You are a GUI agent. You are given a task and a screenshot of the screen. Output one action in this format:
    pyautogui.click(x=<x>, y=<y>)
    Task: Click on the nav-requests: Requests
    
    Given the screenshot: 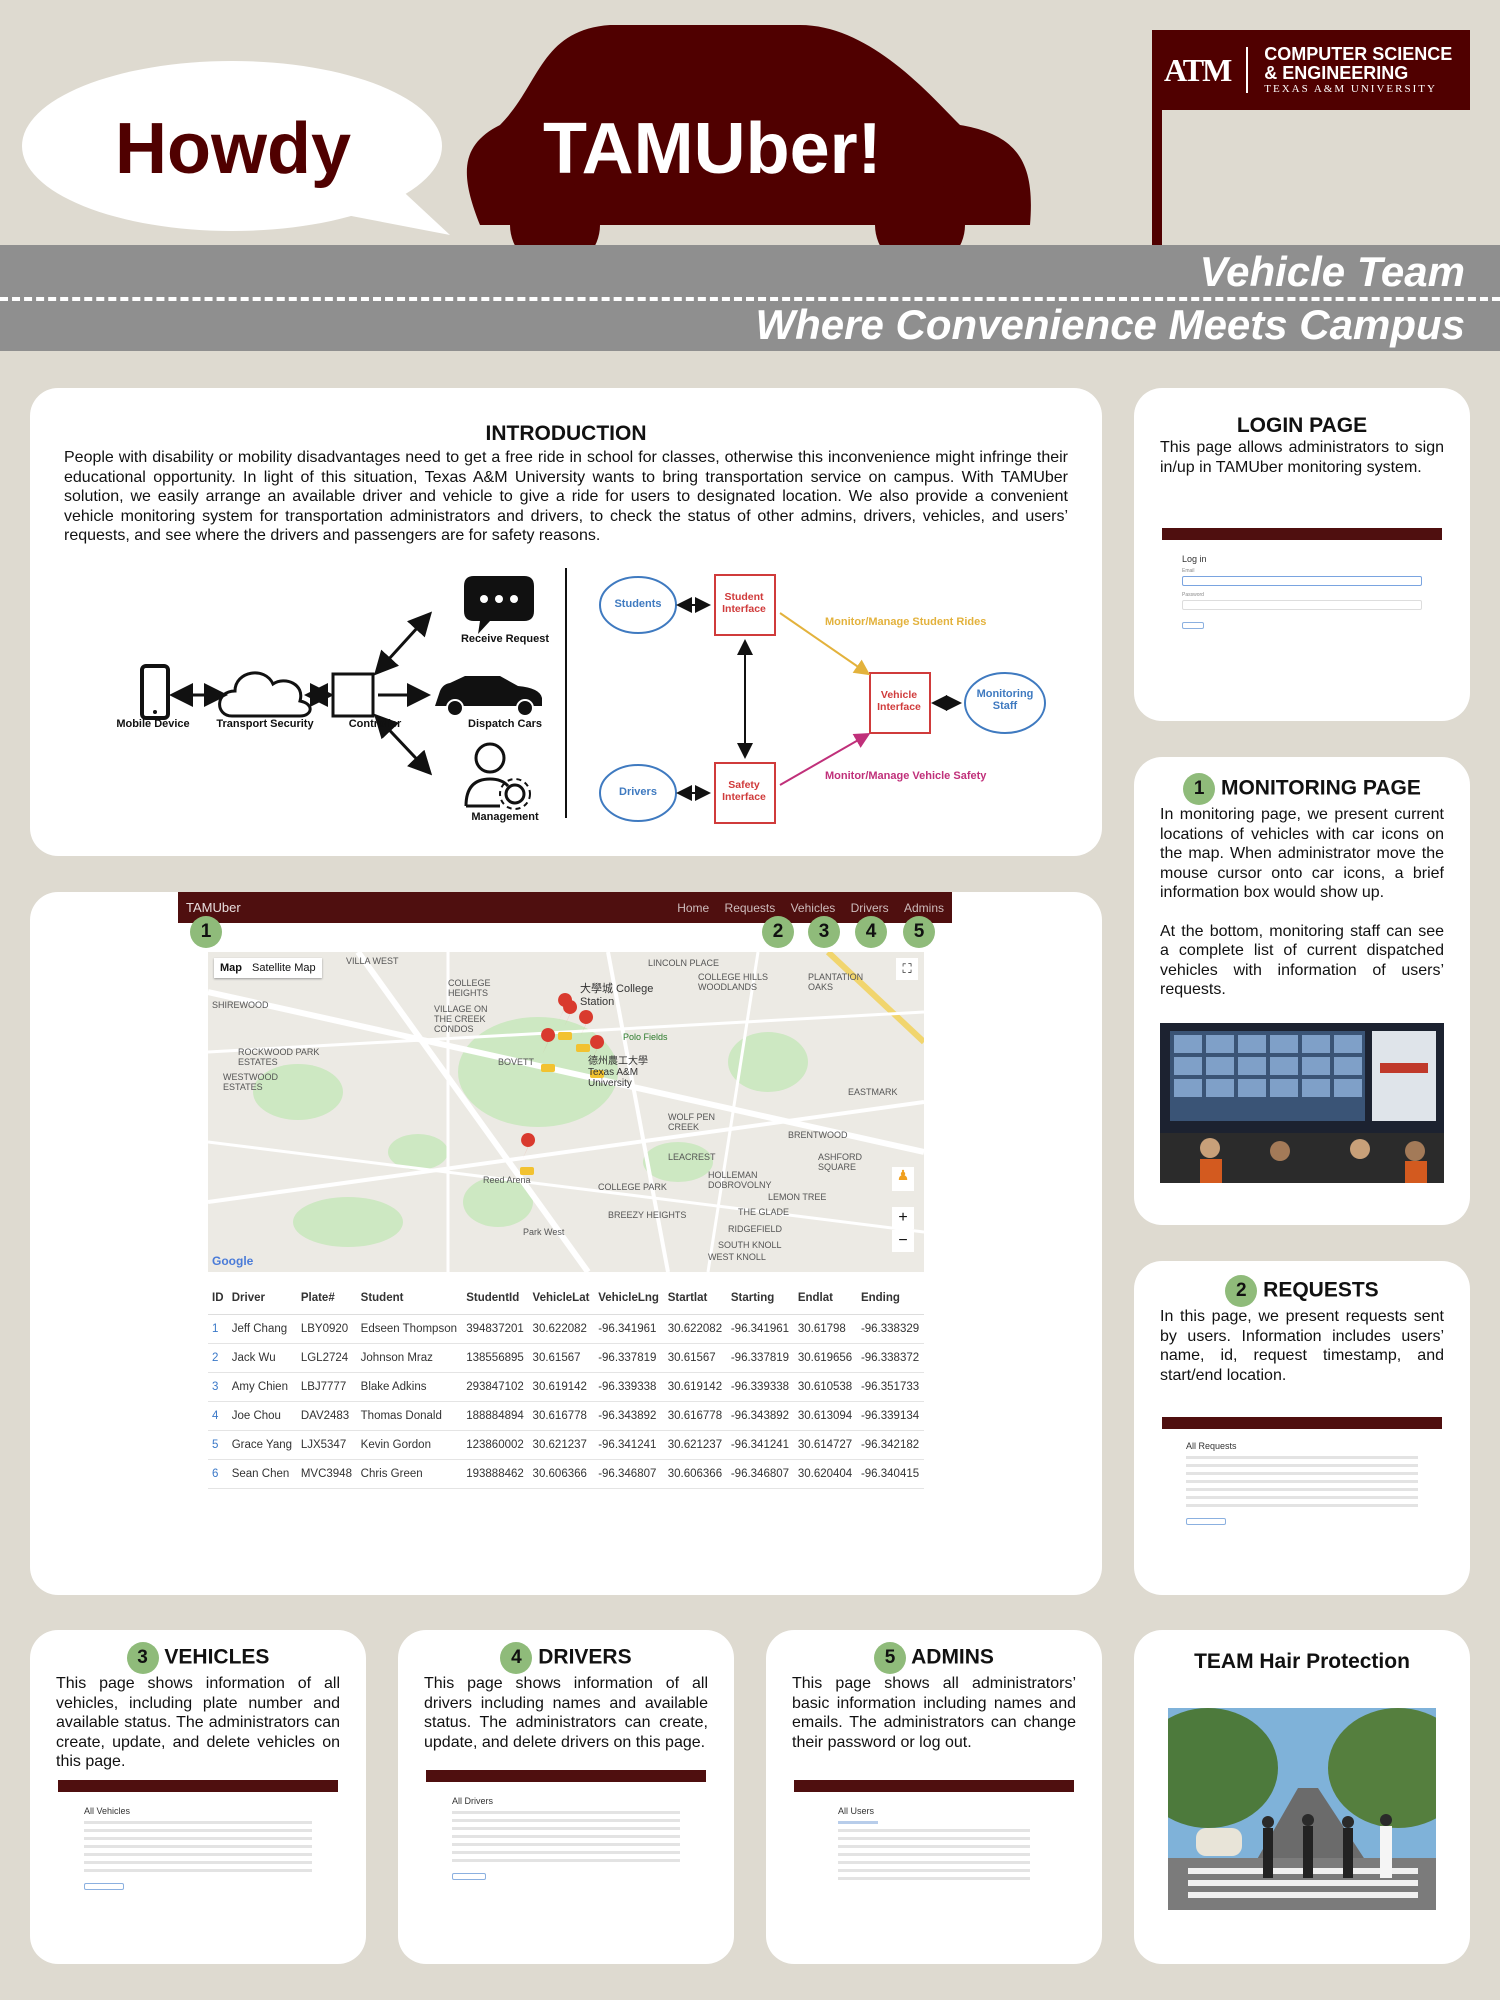 What is the action you would take?
    pyautogui.click(x=750, y=907)
    